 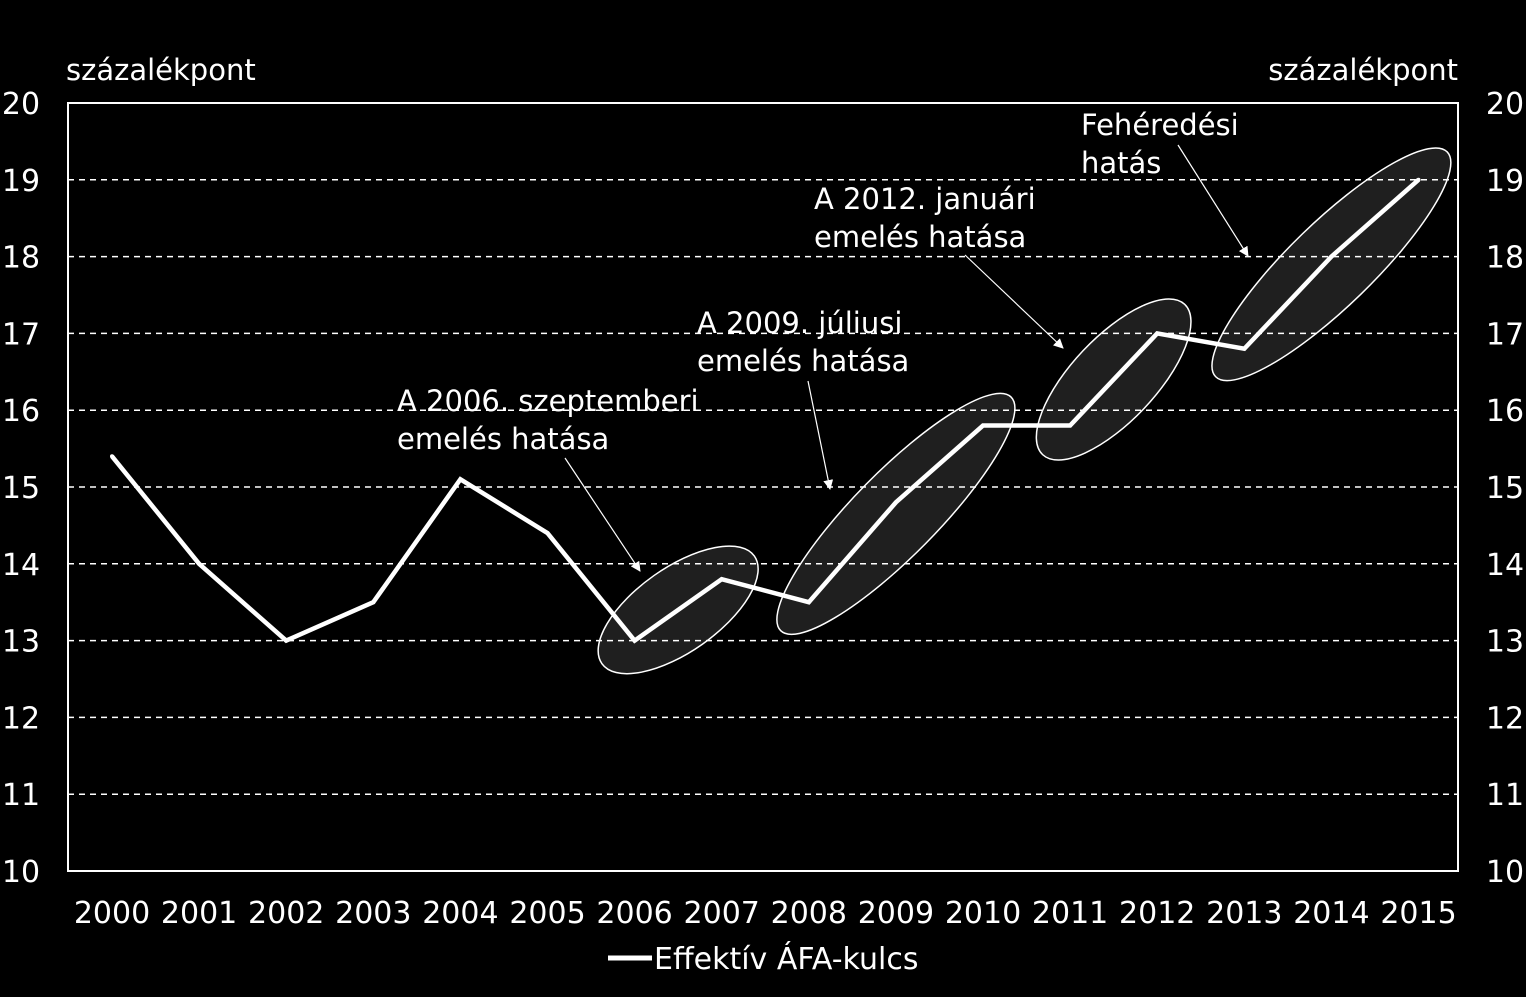 I want to click on y-tick-right-11: 11, so click(x=1505, y=795).